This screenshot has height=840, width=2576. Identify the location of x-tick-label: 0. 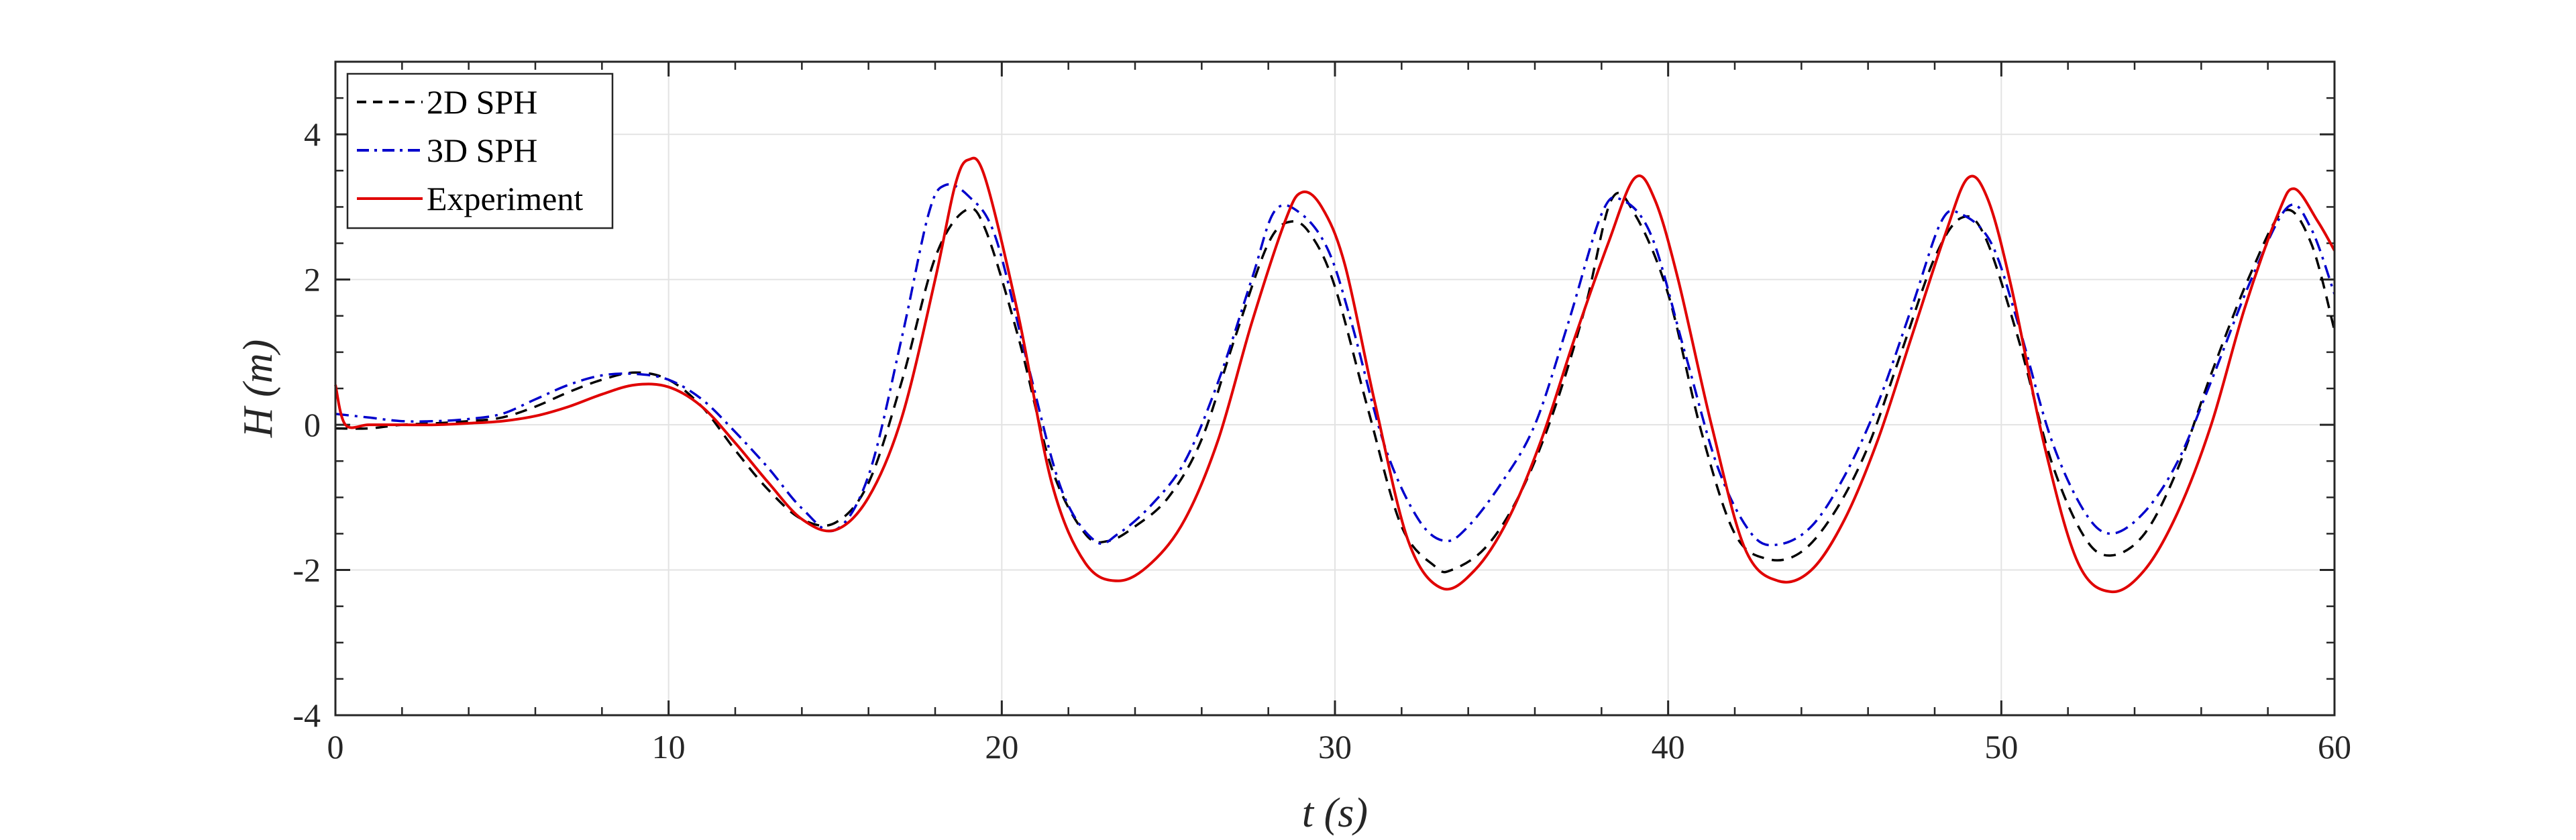
(335, 747).